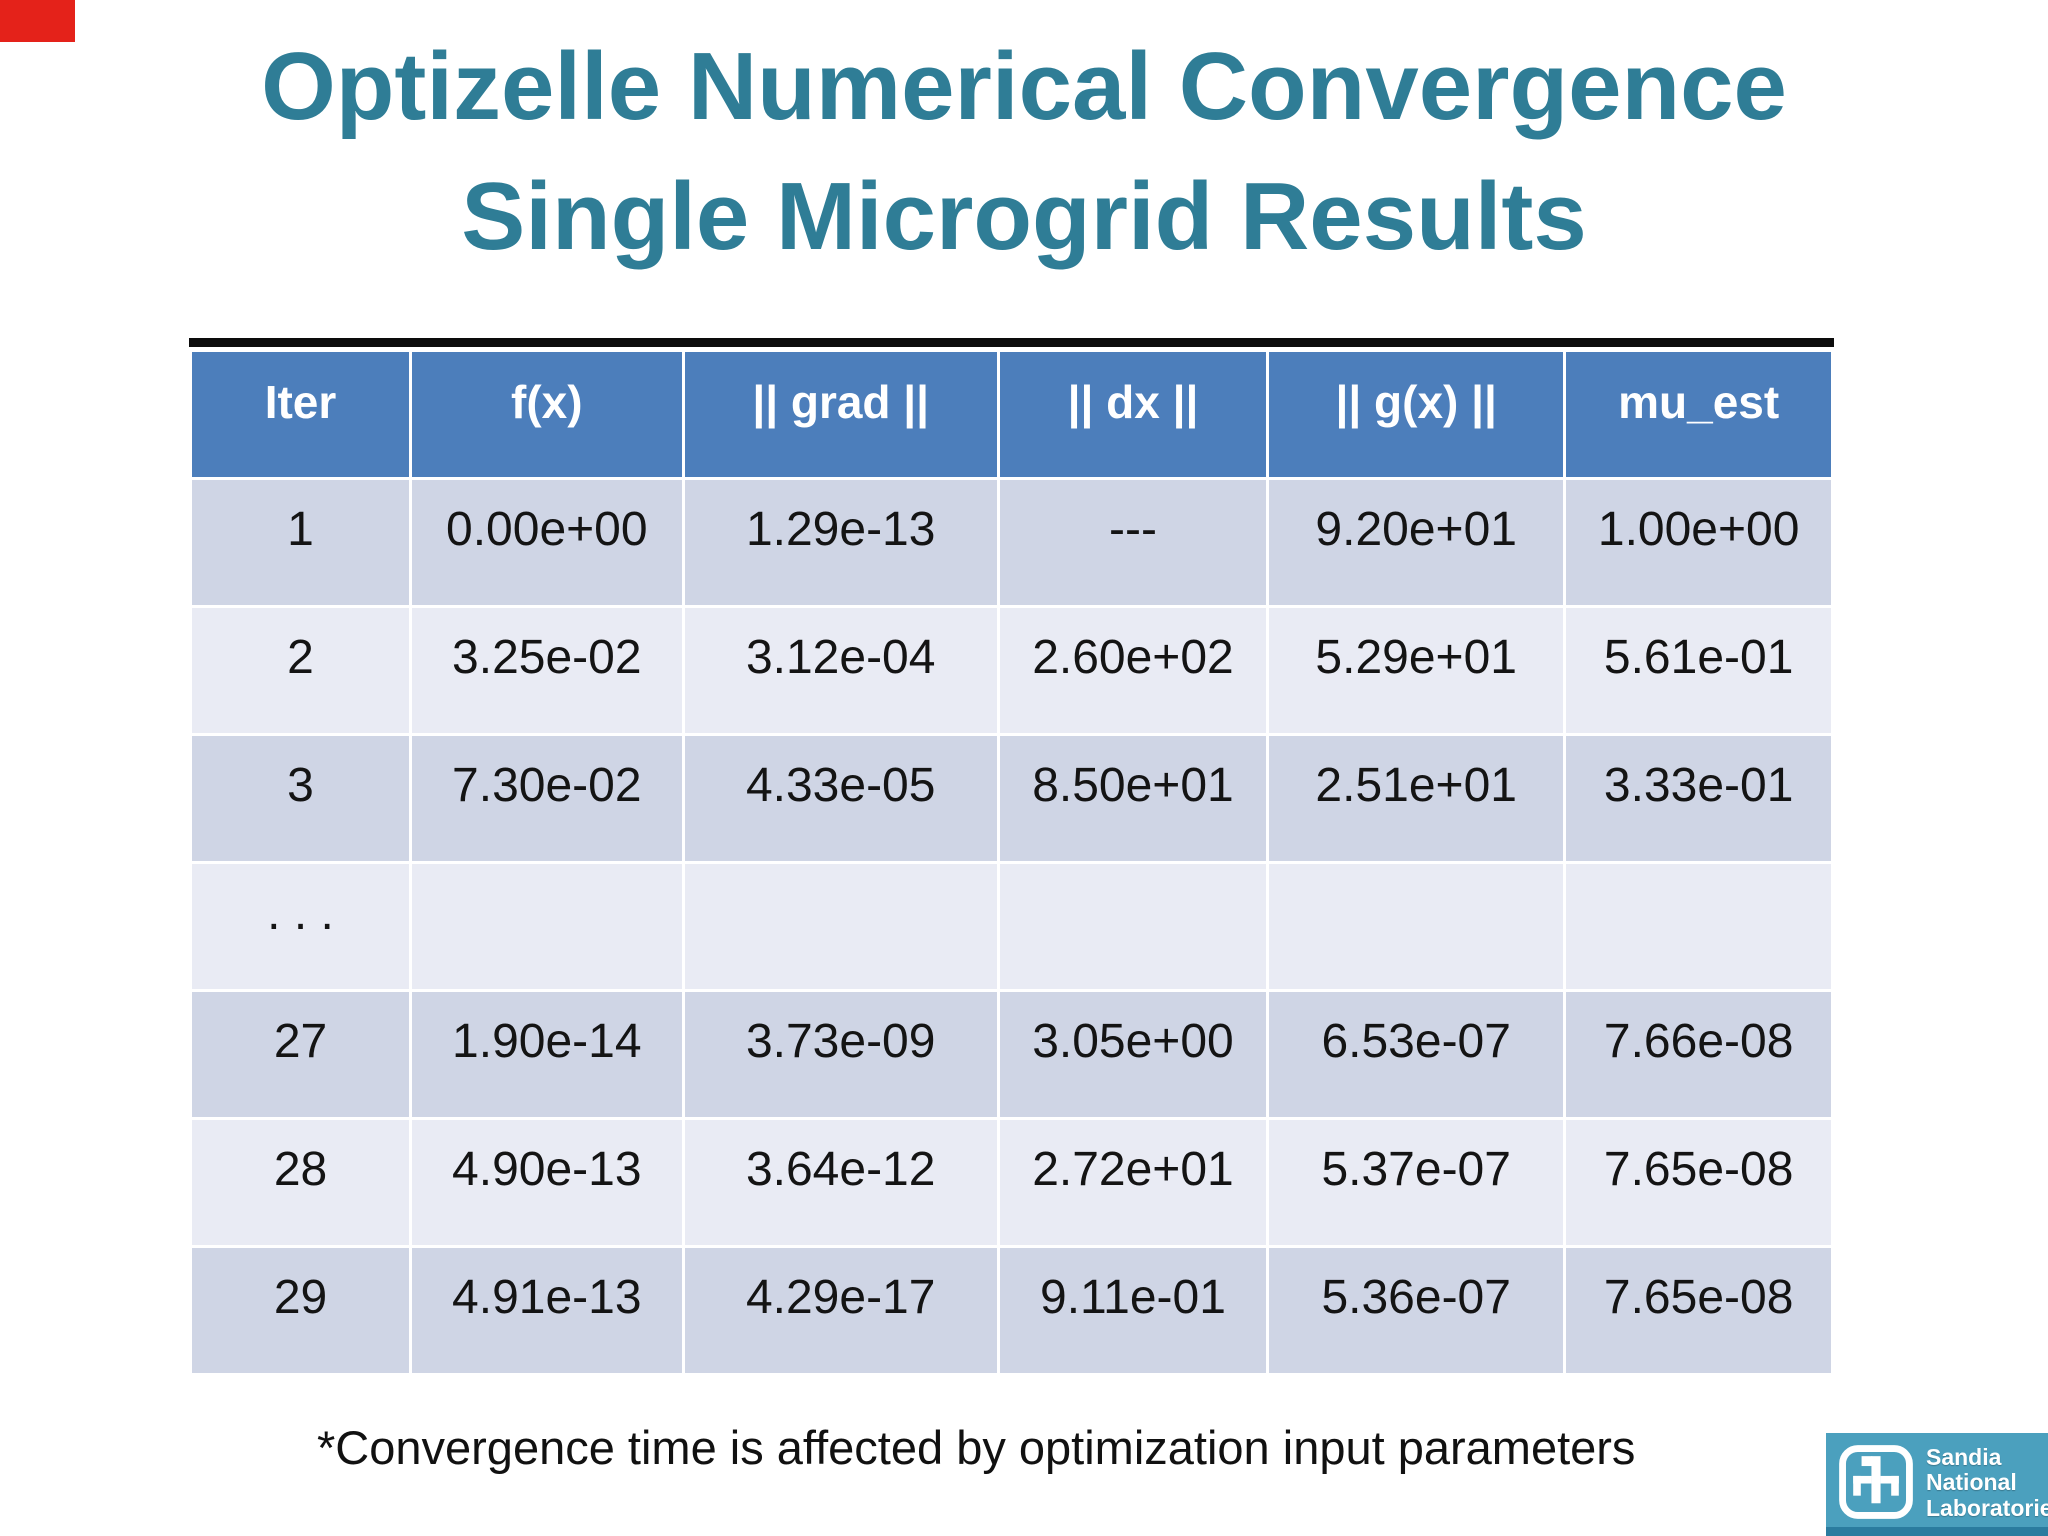 This screenshot has width=2048, height=1536. Describe the element at coordinates (1133, 1182) in the screenshot. I see `cell-dx: 2.72e+01` at that location.